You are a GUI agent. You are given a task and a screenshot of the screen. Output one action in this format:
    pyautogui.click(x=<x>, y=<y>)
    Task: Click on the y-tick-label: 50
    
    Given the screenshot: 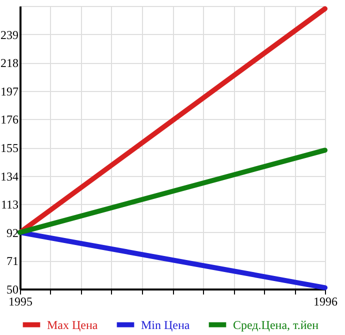 What is the action you would take?
    pyautogui.click(x=12, y=289)
    